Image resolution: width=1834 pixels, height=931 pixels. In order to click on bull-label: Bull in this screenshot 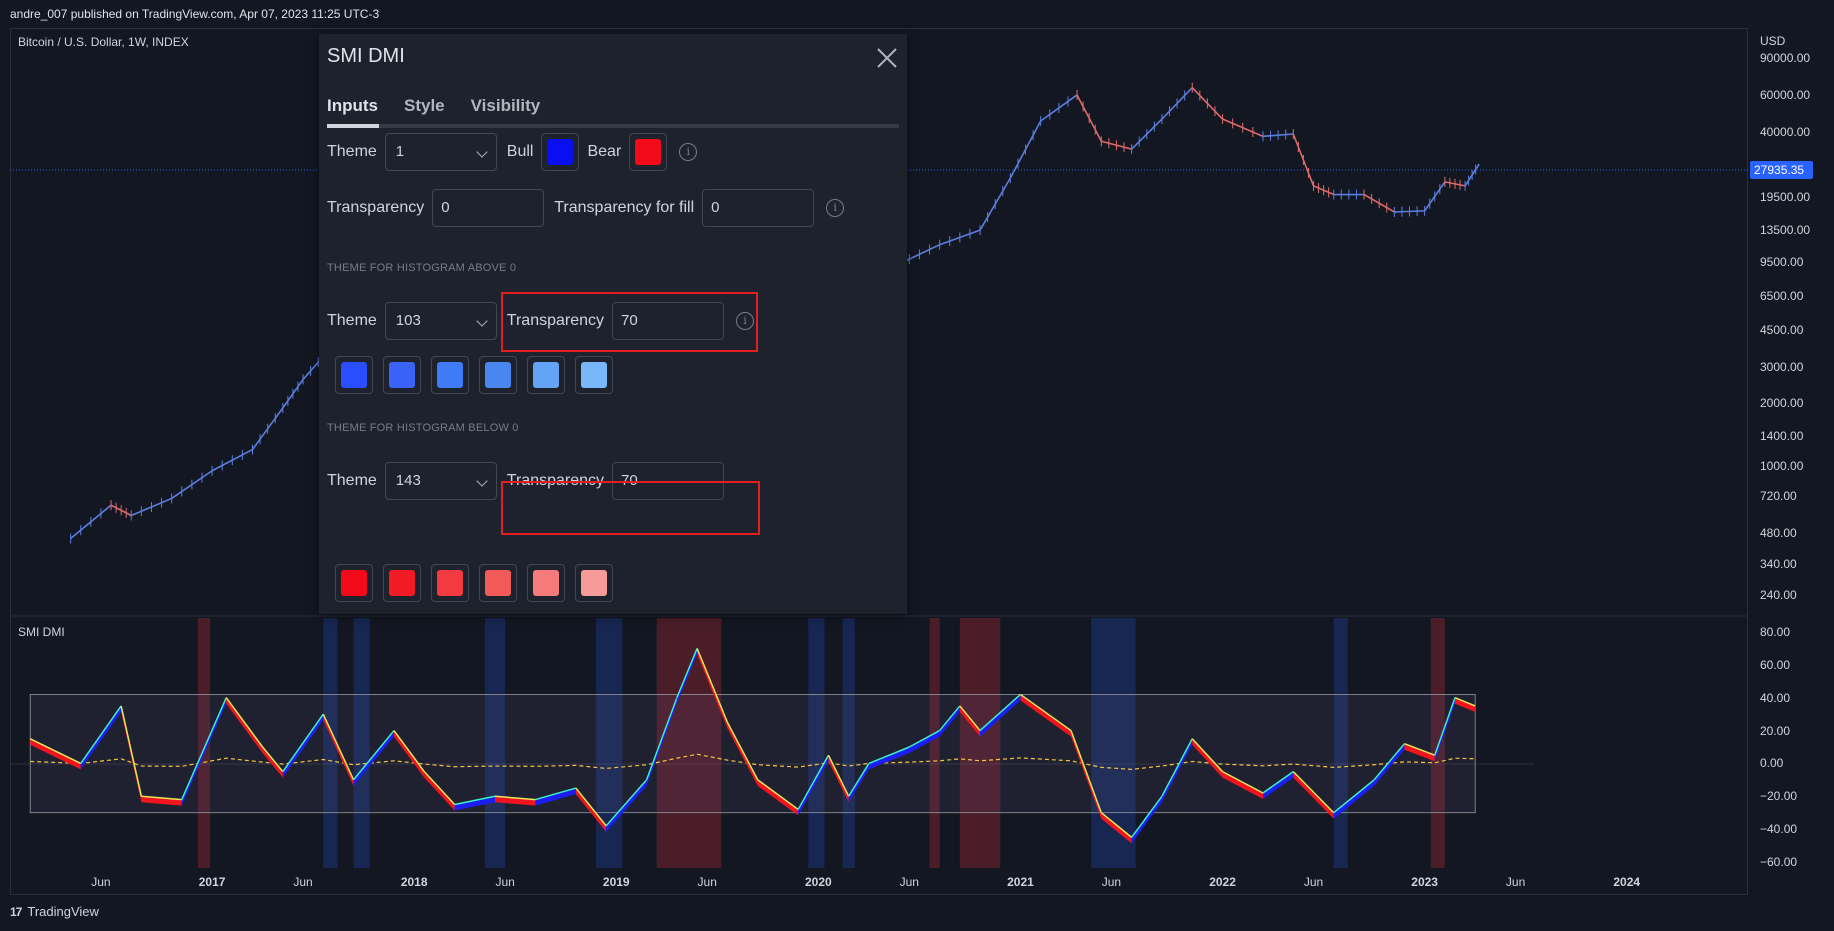, I will do `click(520, 151)`.